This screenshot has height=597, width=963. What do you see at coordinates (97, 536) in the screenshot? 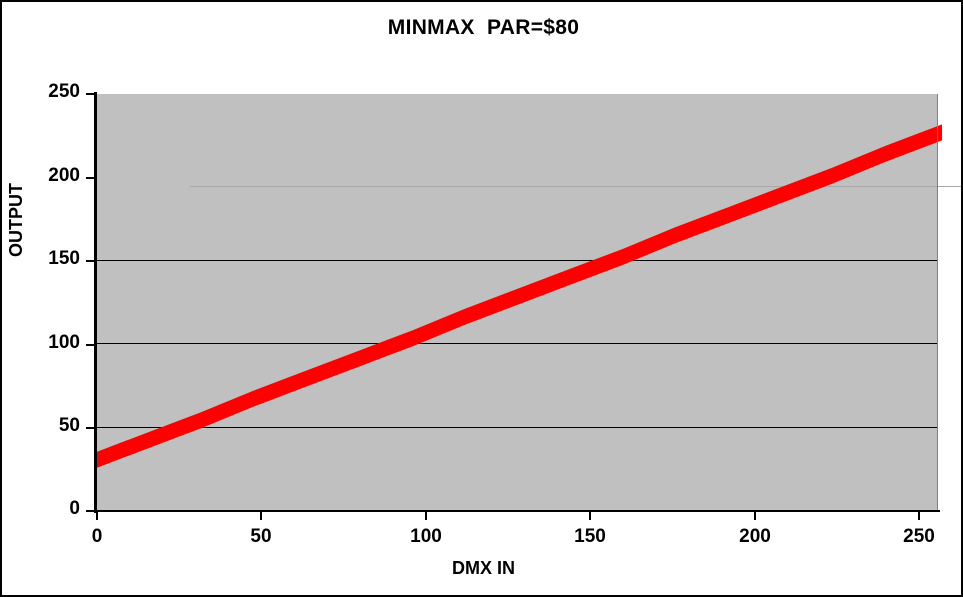
I see `x-tick-label-0: 0` at bounding box center [97, 536].